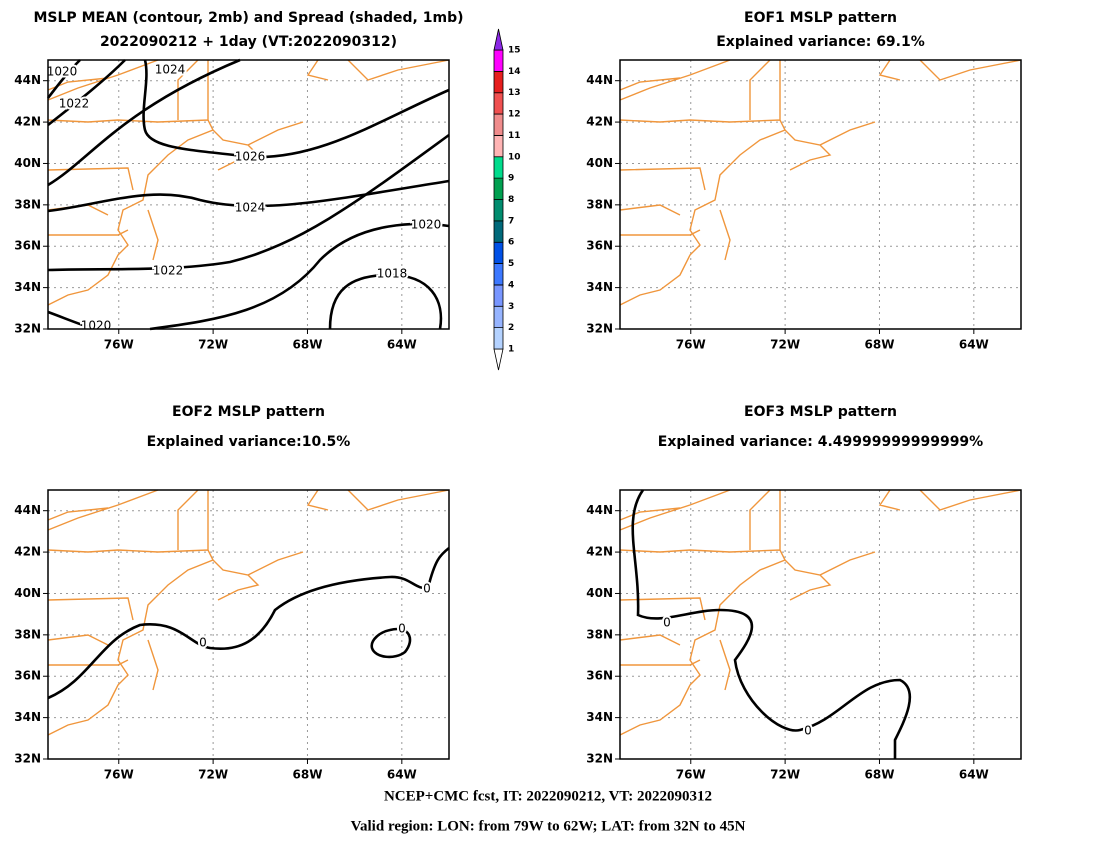 The width and height of the screenshot is (1100, 850). Describe the element at coordinates (511, 221) in the screenshot. I see `colorbar-label: 7` at that location.